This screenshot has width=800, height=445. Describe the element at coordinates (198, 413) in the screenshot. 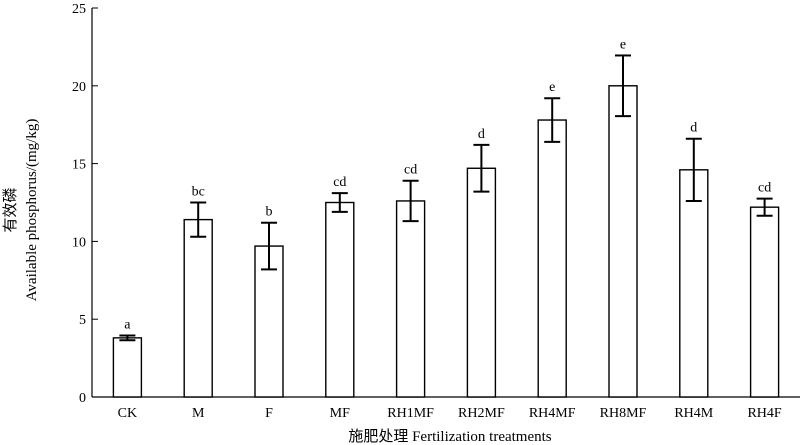

I see `x-tick-label: M` at that location.